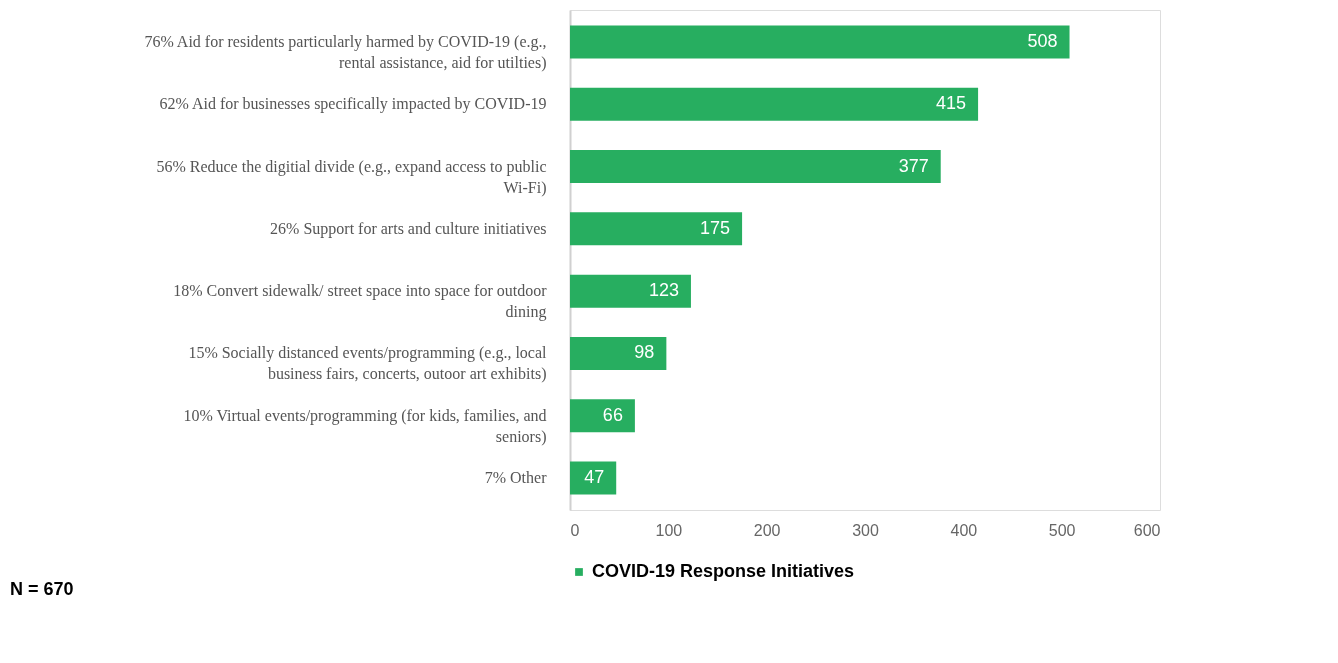 This screenshot has height=663, width=1338. What do you see at coordinates (964, 530) in the screenshot?
I see `x-tick-label: 400` at bounding box center [964, 530].